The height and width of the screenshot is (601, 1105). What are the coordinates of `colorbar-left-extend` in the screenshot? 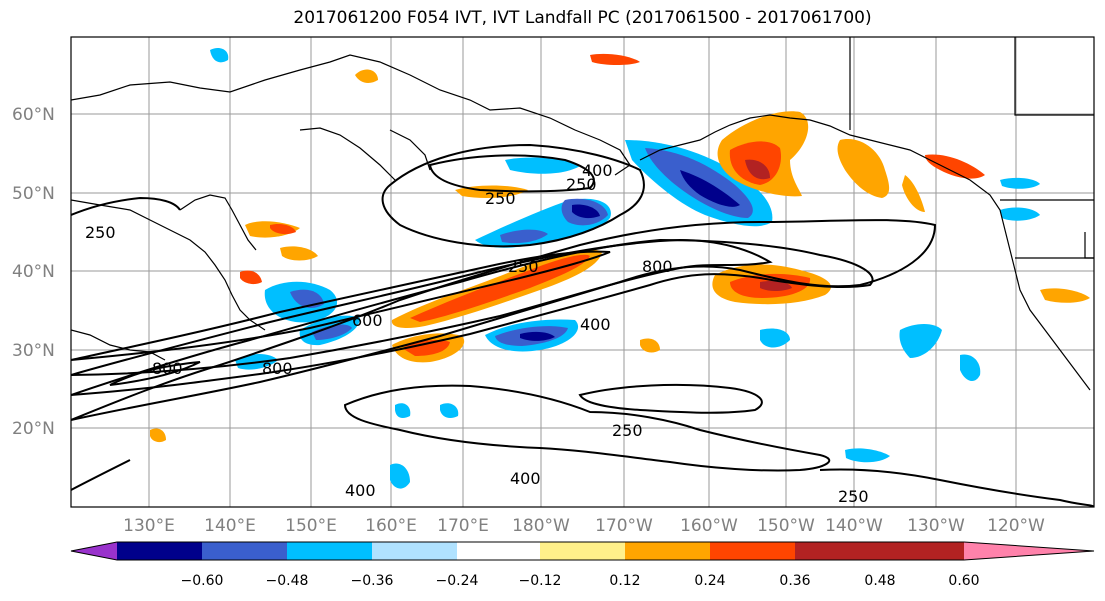 It's located at (94, 551).